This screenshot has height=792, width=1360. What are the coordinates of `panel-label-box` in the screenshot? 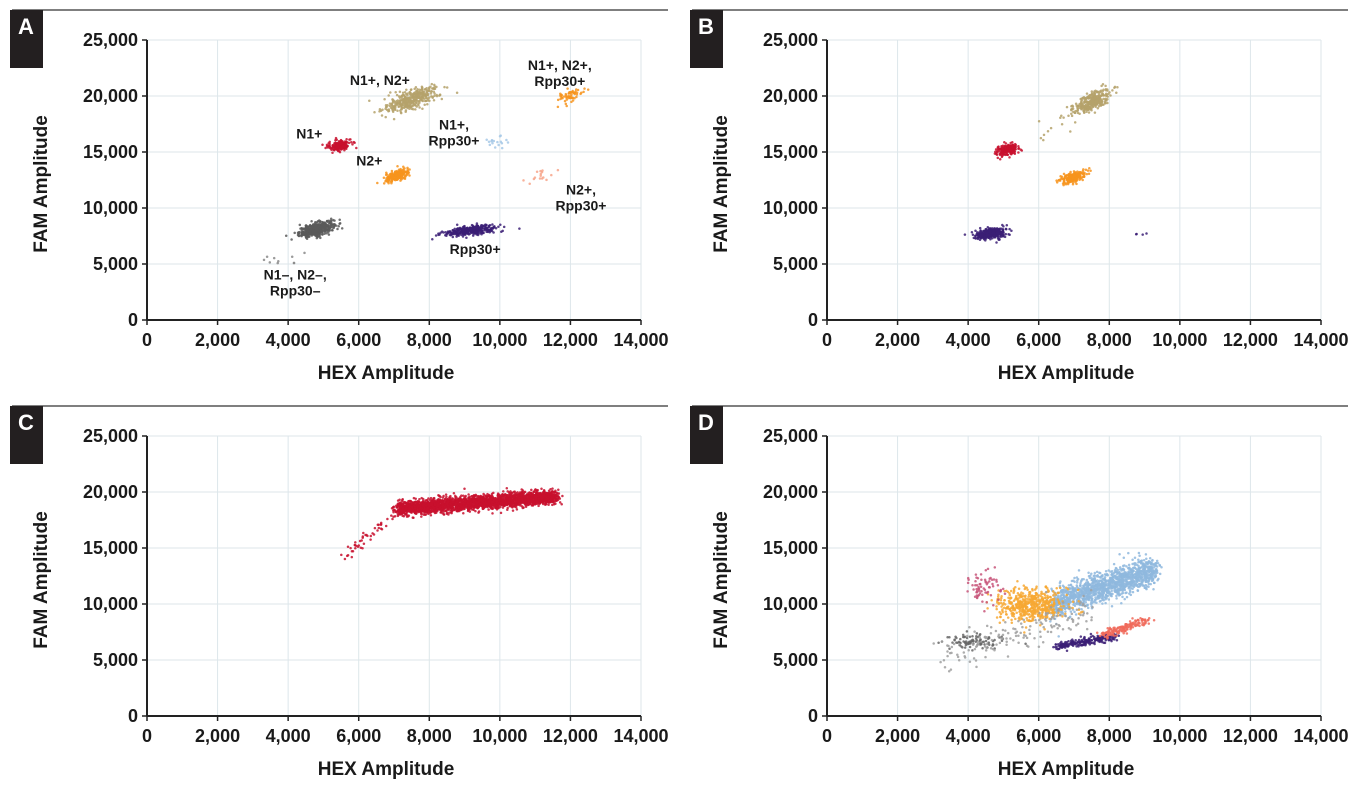 It's located at (706, 39).